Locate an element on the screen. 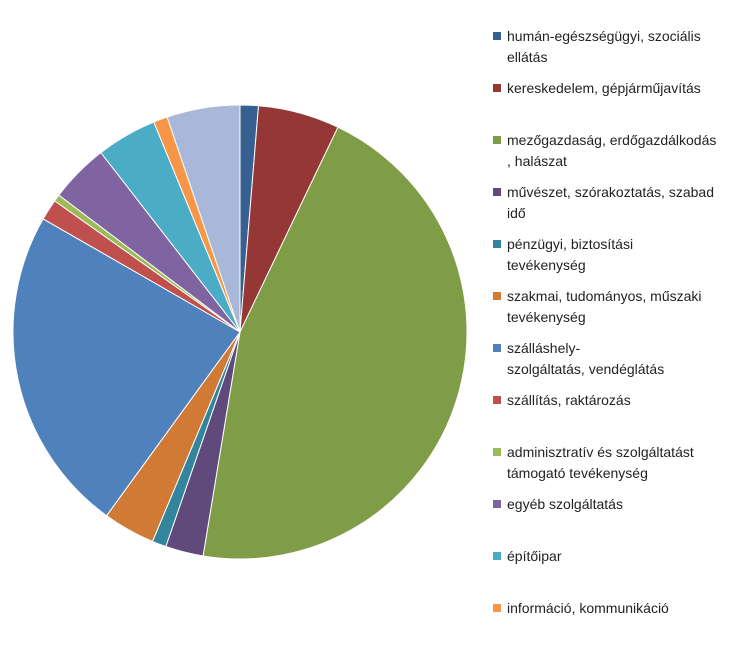 The image size is (746, 647). legend-item: építőipar is located at coordinates (618, 556).